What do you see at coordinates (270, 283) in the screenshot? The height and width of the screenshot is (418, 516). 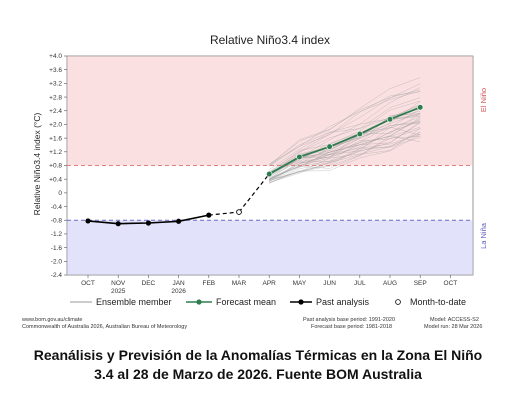 I see `x-tick-label: APR` at bounding box center [270, 283].